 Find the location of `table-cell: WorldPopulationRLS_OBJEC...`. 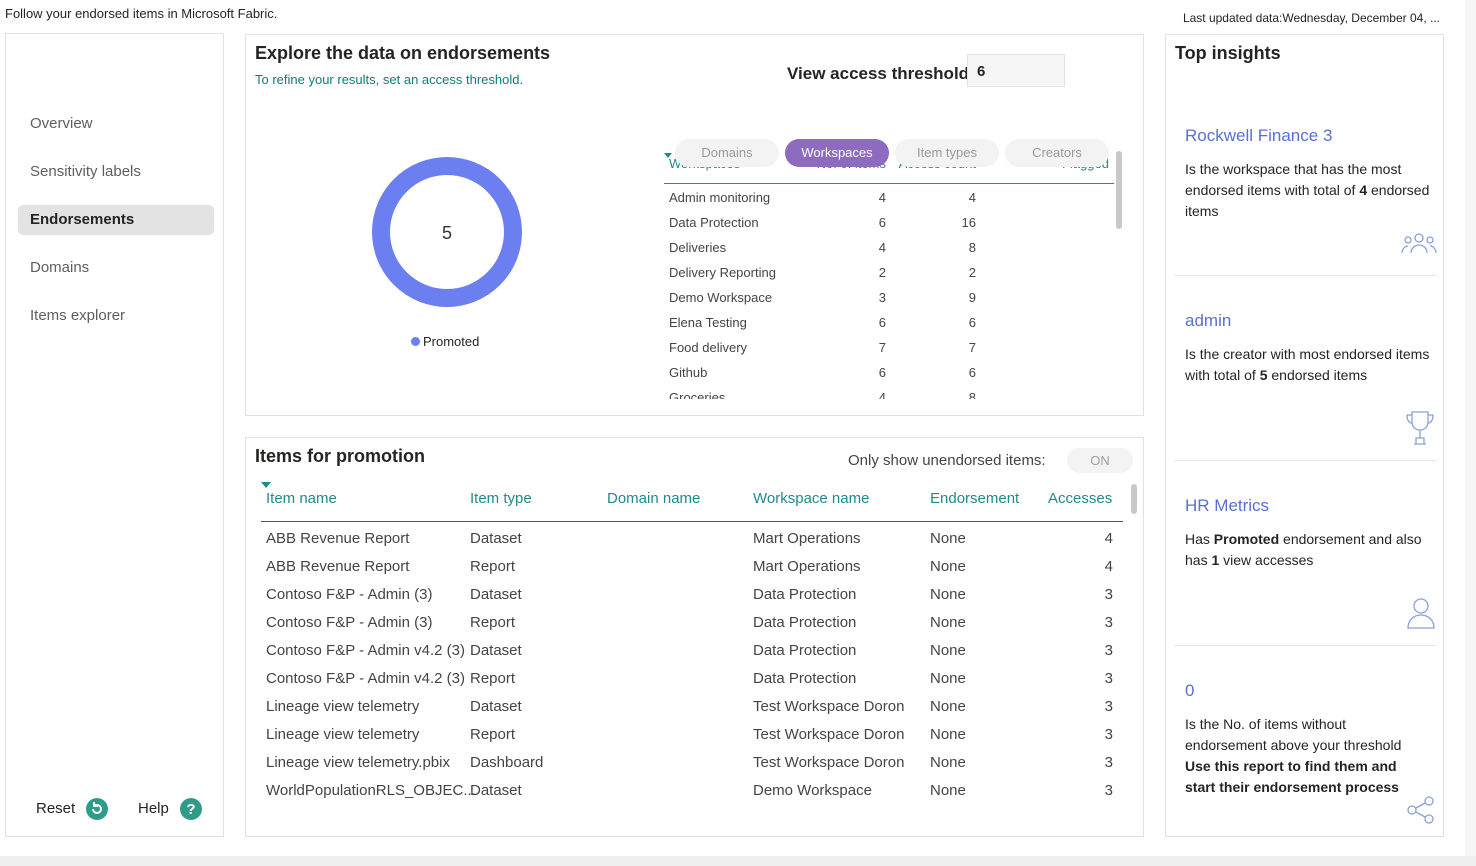

table-cell: WorldPopulationRLS_OBJEC... is located at coordinates (371, 790).